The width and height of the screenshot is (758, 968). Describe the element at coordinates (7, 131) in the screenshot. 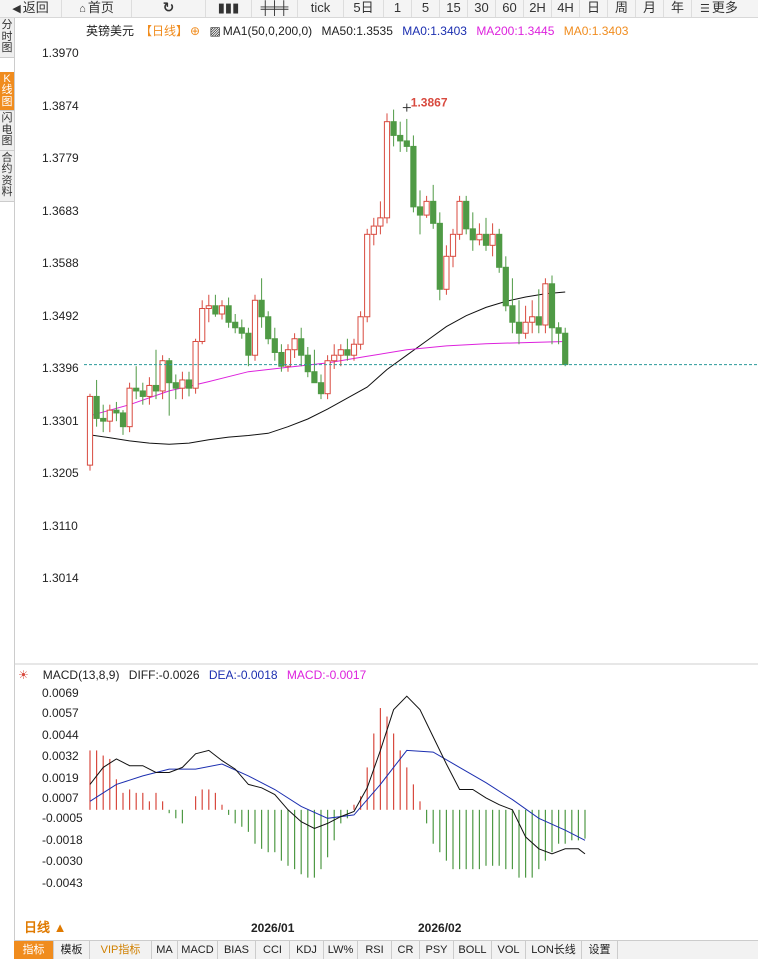

I see `tab-flash: 闪电图` at that location.